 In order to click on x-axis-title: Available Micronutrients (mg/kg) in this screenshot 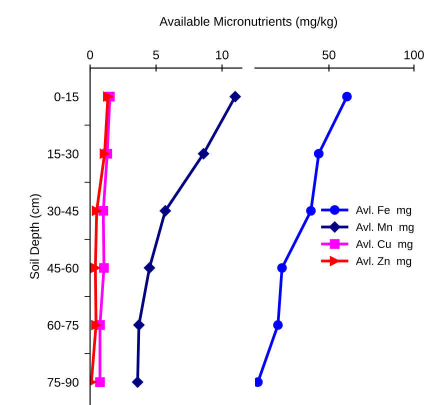, I will do `click(249, 22)`.